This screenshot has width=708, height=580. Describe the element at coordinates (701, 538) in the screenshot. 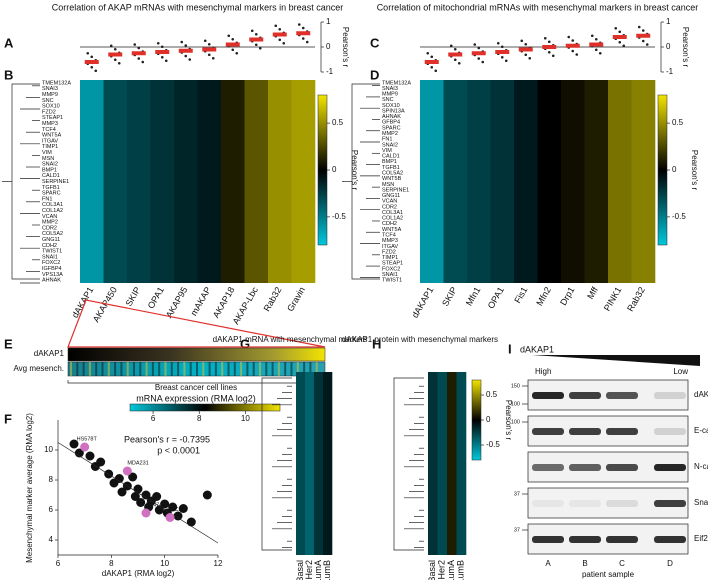

I see `blot-label: Eif2α` at that location.